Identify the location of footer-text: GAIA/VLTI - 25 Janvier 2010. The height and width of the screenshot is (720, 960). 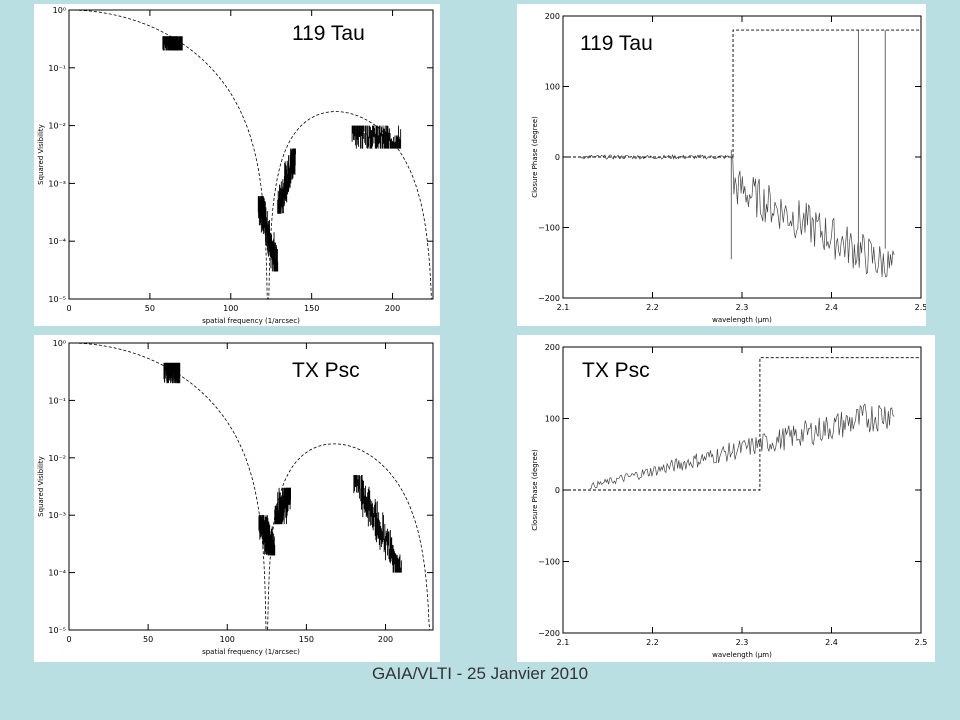
(480, 673).